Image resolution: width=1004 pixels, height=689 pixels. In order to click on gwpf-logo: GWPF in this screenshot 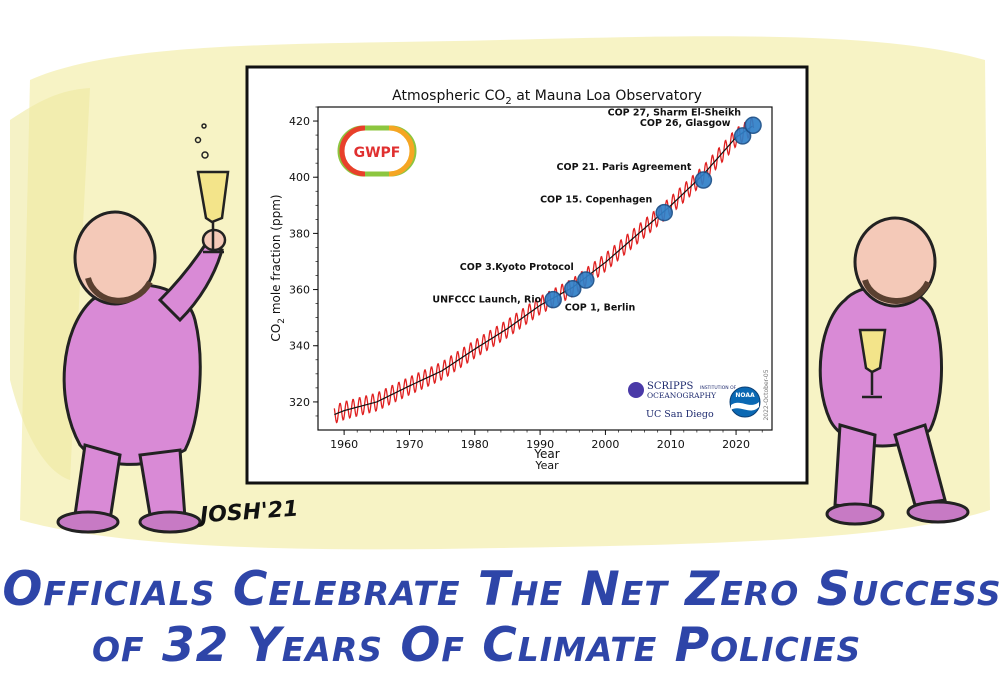, I will do `click(377, 151)`.